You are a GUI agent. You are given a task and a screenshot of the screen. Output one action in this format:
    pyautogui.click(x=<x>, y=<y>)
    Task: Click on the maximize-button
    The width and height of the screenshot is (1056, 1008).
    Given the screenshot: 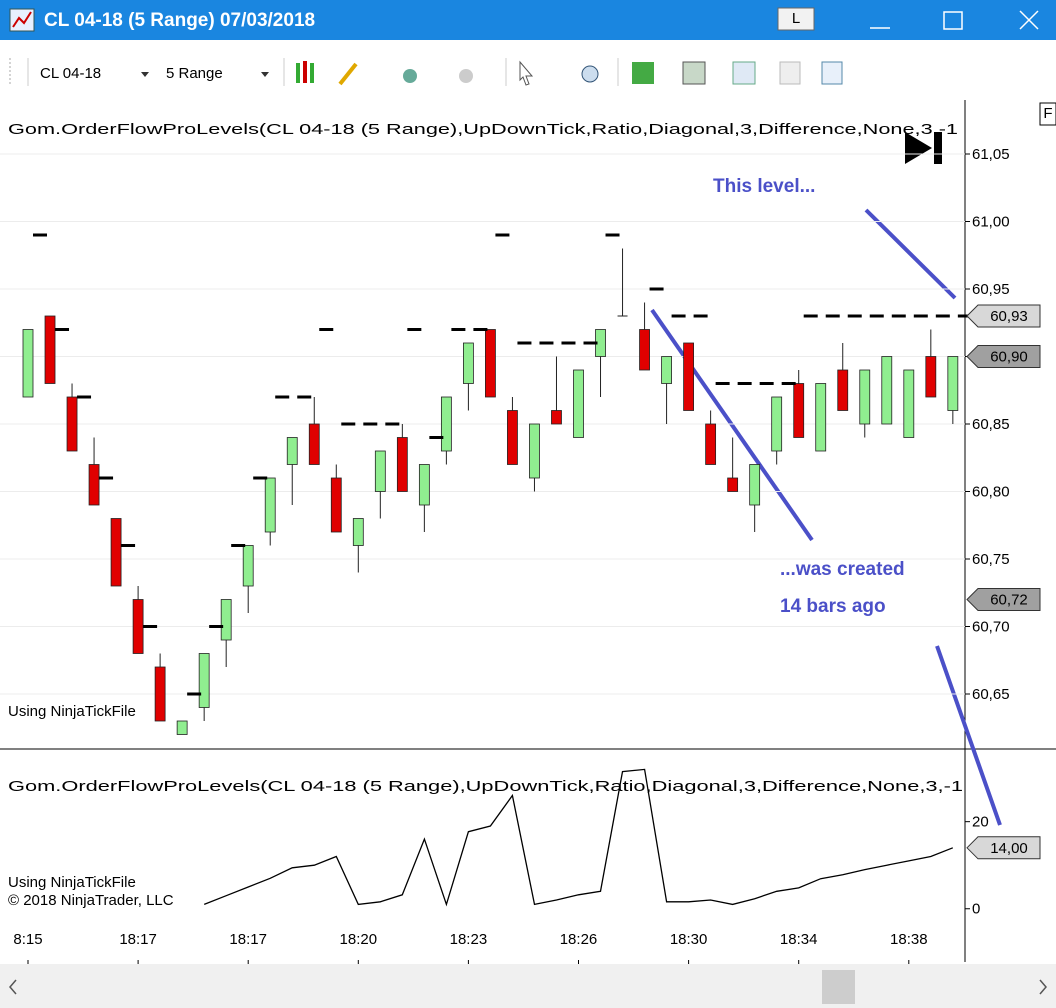 What is the action you would take?
    pyautogui.click(x=953, y=20)
    